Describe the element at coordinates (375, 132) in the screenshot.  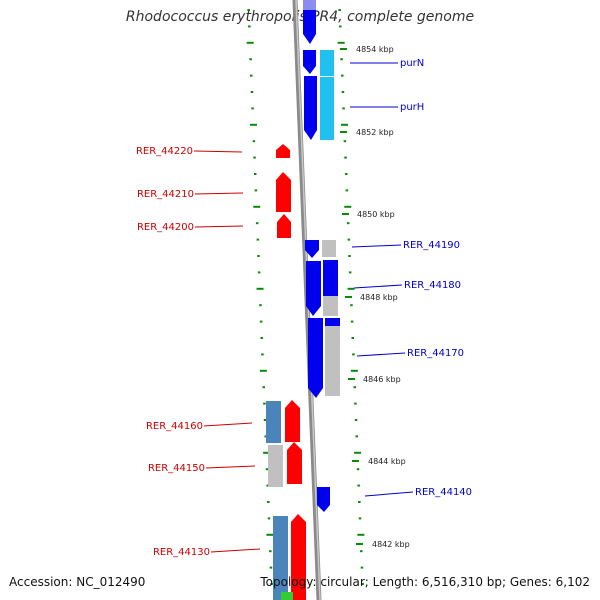
I see `ruler-label: 4852 kbp` at that location.